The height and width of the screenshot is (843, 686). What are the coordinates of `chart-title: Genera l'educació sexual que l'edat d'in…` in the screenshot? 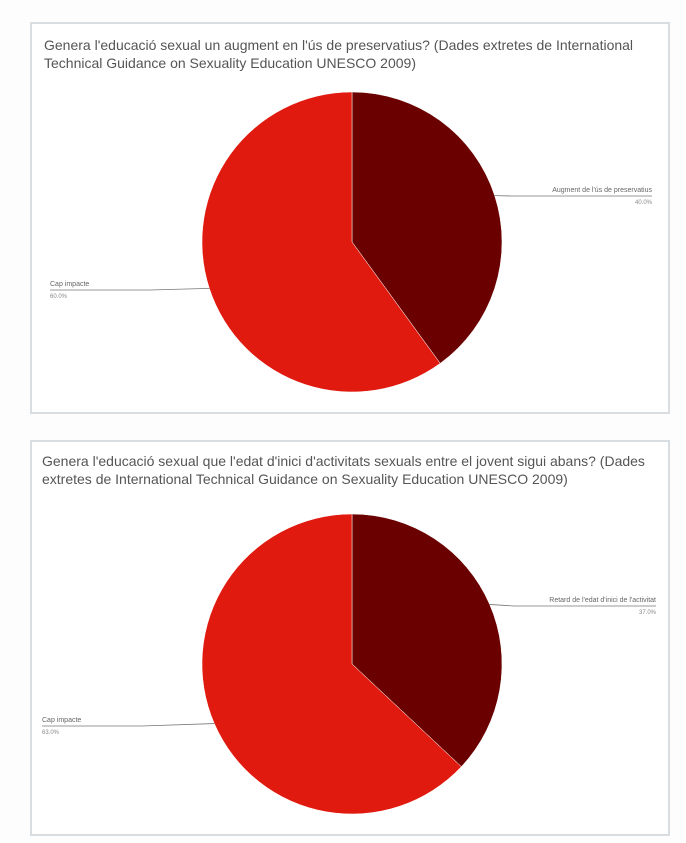 It's located at (343, 470).